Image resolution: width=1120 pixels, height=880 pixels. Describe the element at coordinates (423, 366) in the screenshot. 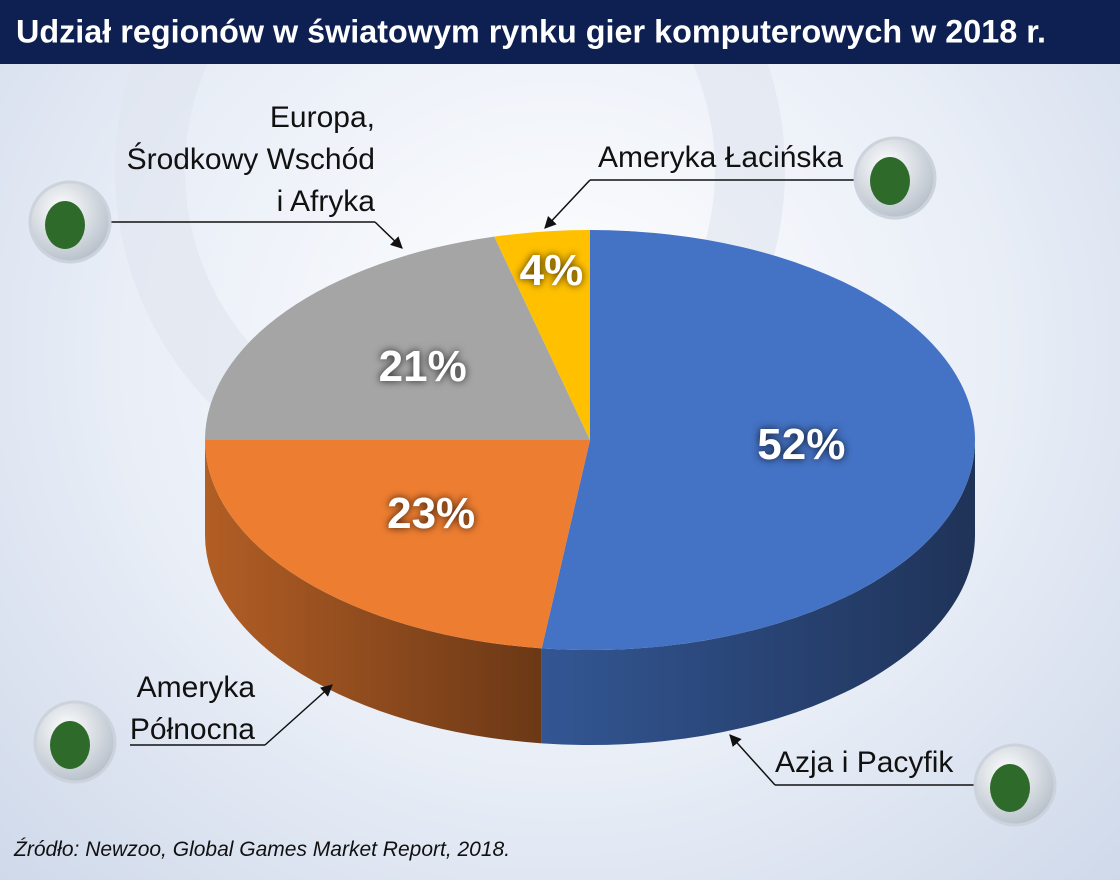

I see `value-label: 21%` at that location.